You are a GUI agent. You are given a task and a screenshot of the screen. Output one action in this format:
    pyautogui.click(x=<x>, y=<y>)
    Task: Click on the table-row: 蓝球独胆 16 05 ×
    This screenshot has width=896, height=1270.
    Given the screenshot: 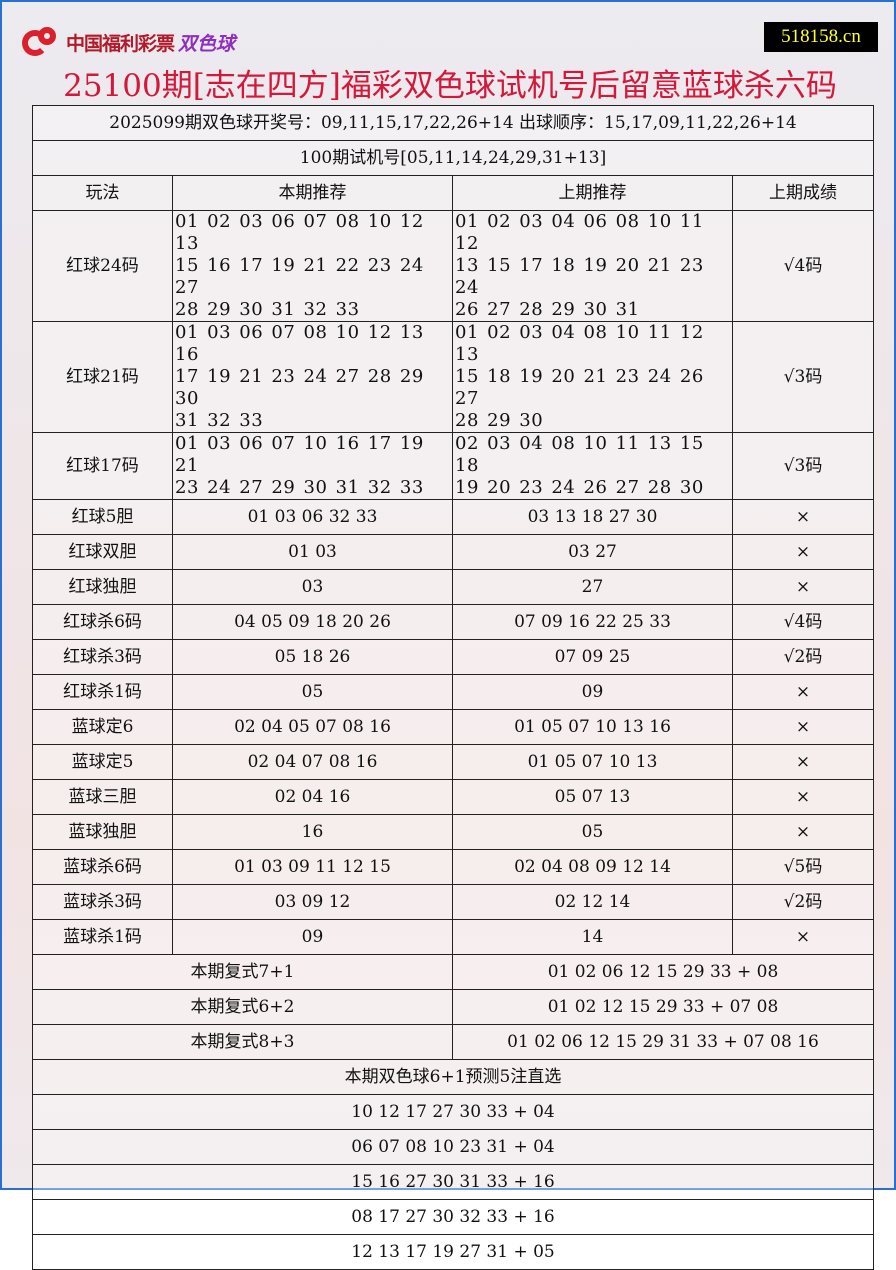 What is the action you would take?
    pyautogui.click(x=453, y=832)
    